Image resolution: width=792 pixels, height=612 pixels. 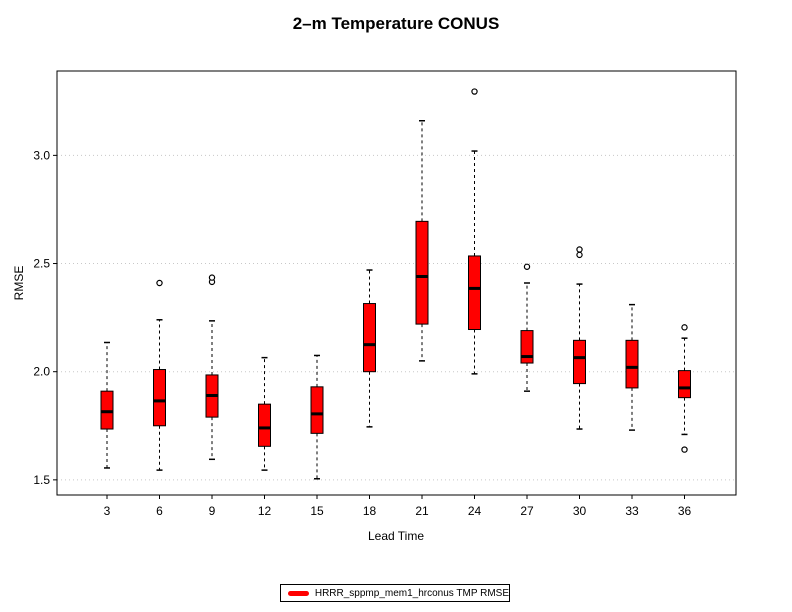 What do you see at coordinates (41, 264) in the screenshot?
I see `y-tick-label: 2.5` at bounding box center [41, 264].